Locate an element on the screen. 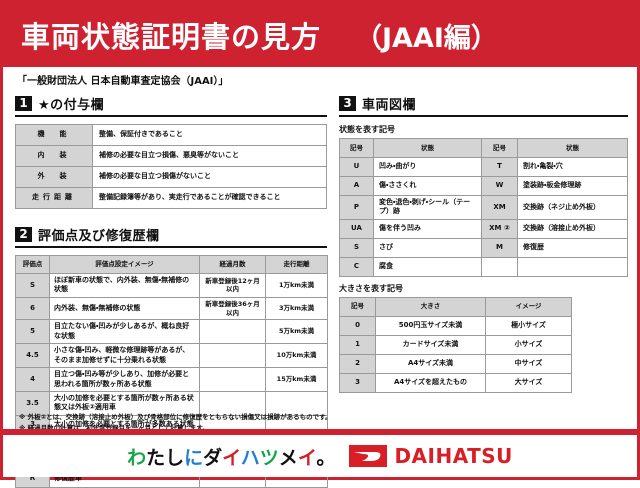 This screenshot has width=640, height=488. column-header: 経過月数 is located at coordinates (232, 264).